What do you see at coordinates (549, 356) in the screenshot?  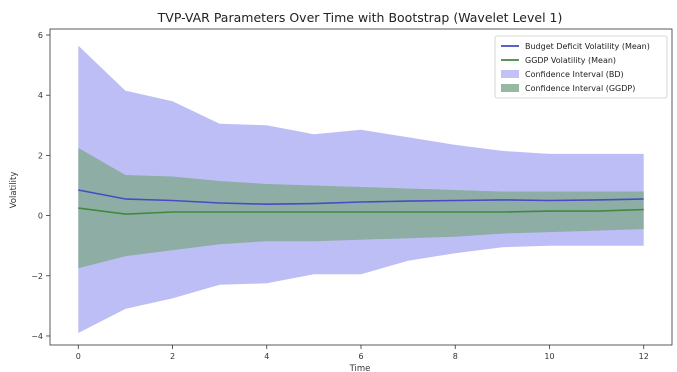 I see `x-tick-label: 10` at bounding box center [549, 356].